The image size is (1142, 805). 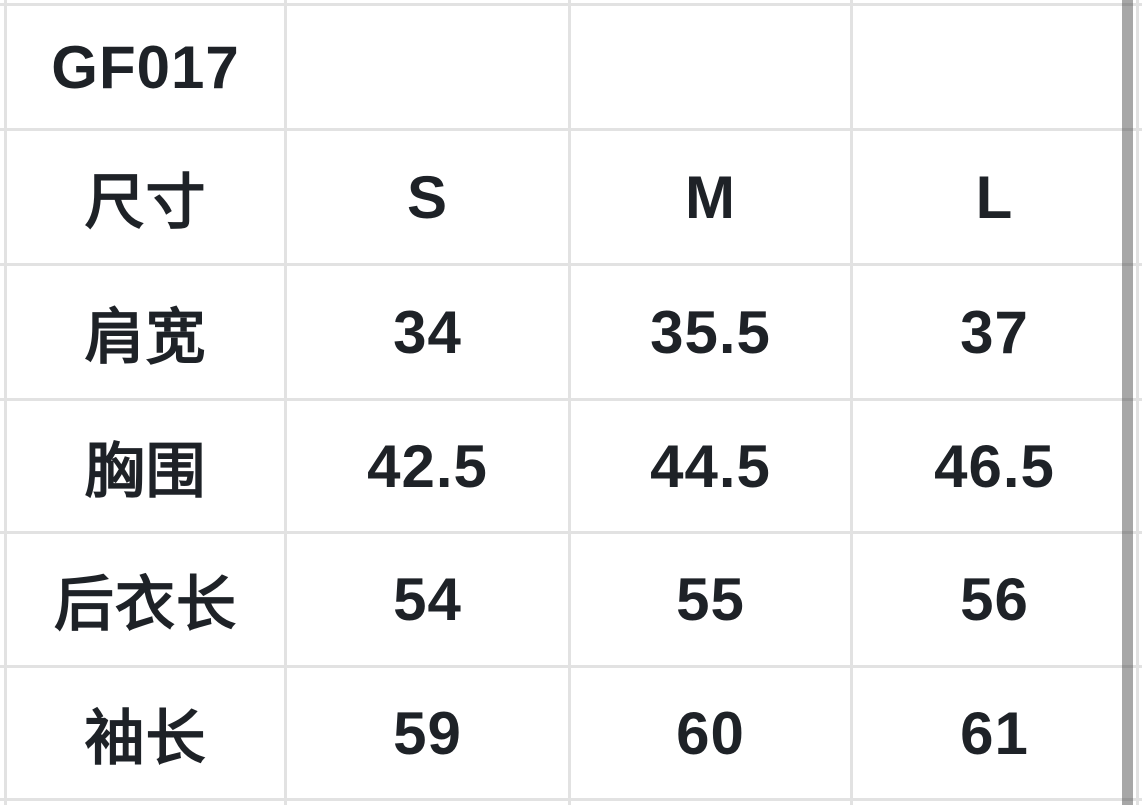 I want to click on cell-label-bust: 胸围, so click(x=145, y=466).